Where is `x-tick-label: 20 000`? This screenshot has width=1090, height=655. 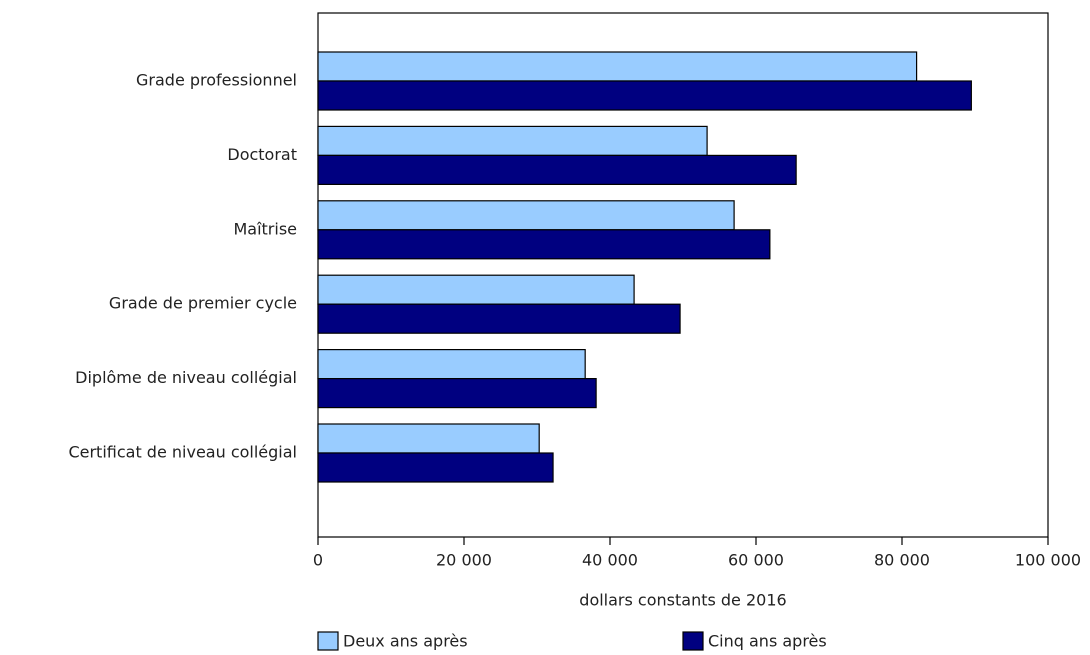
x-tick-label: 20 000 is located at coordinates (464, 560).